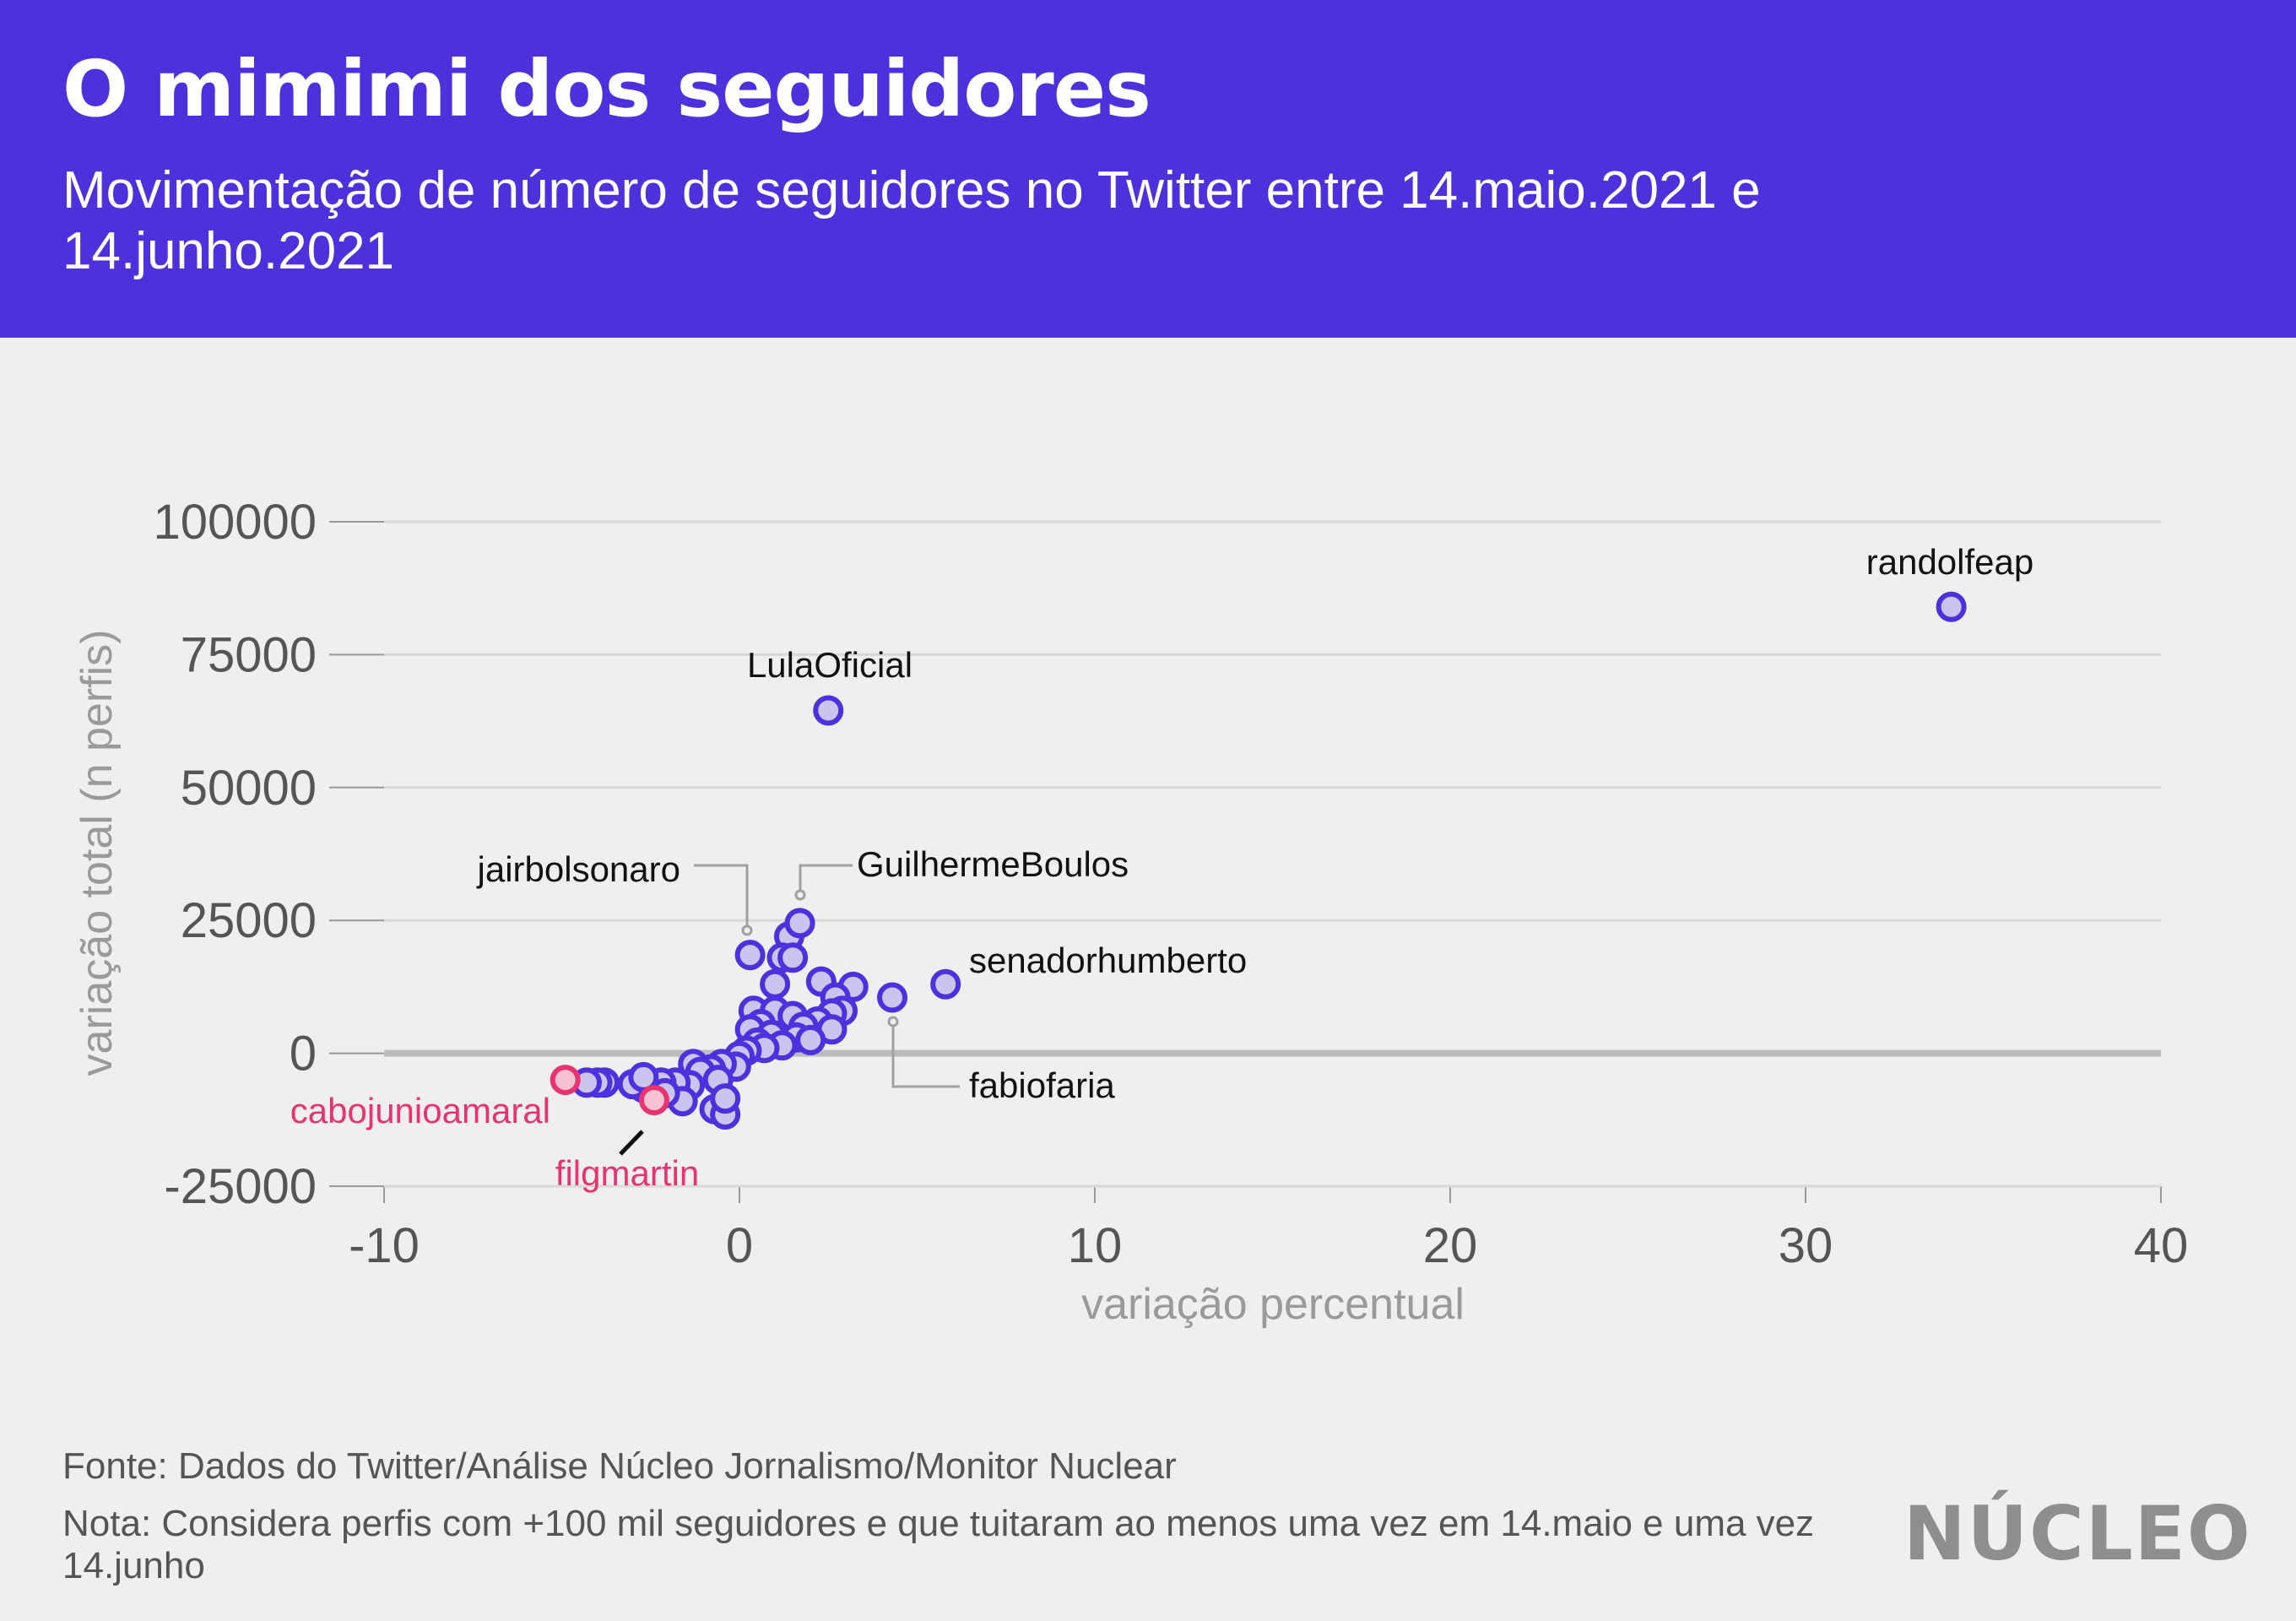  What do you see at coordinates (240, 1186) in the screenshot?
I see `y-tick-label: -25000` at bounding box center [240, 1186].